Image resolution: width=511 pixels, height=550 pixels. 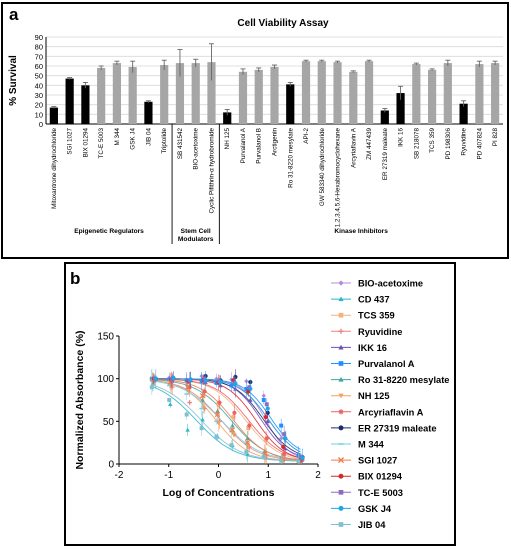 What do you see at coordinates (283, 23) in the screenshot?
I see `chart-title: Cell Viability Assay` at bounding box center [283, 23].